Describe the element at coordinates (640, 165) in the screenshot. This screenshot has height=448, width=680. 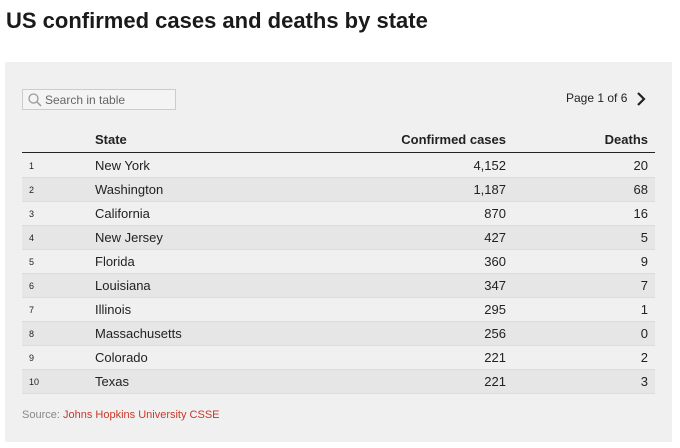
I see `cell: 20` at that location.